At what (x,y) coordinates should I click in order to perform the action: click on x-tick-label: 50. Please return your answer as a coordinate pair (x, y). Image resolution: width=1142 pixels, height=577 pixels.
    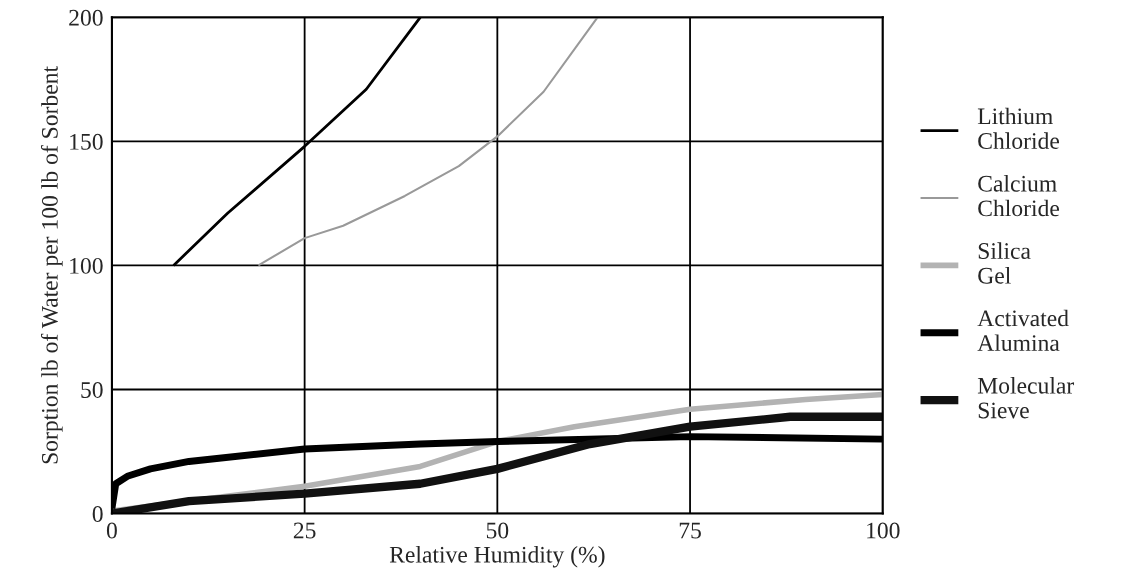
    Looking at the image, I should click on (497, 530).